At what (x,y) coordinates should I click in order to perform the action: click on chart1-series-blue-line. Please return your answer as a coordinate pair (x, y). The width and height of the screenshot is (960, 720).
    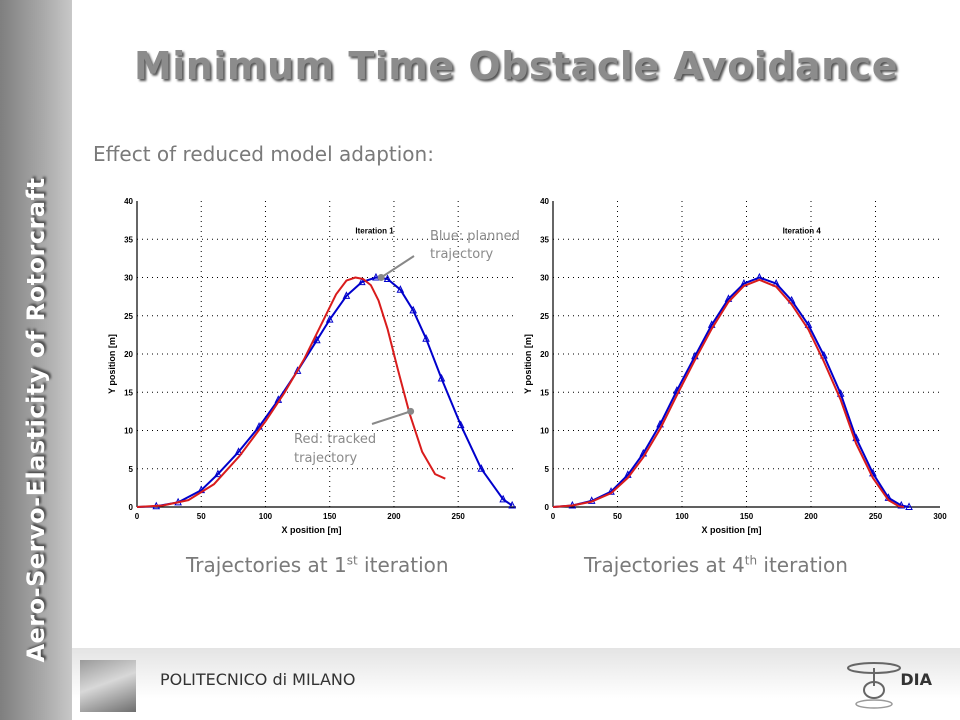
    Looking at the image, I should click on (324, 392).